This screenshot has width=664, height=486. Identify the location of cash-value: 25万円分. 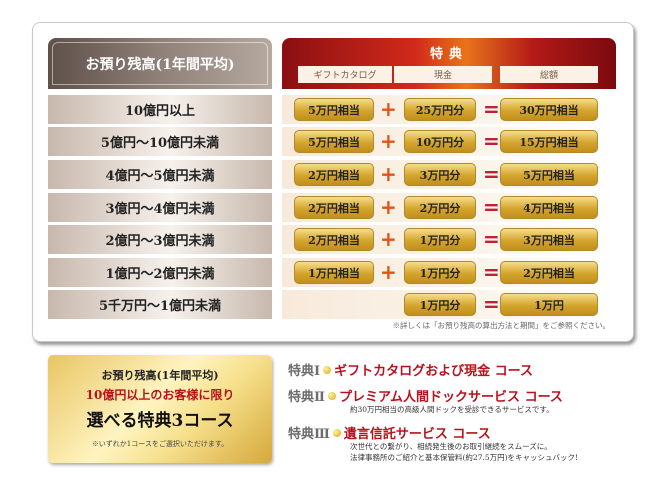
(440, 109).